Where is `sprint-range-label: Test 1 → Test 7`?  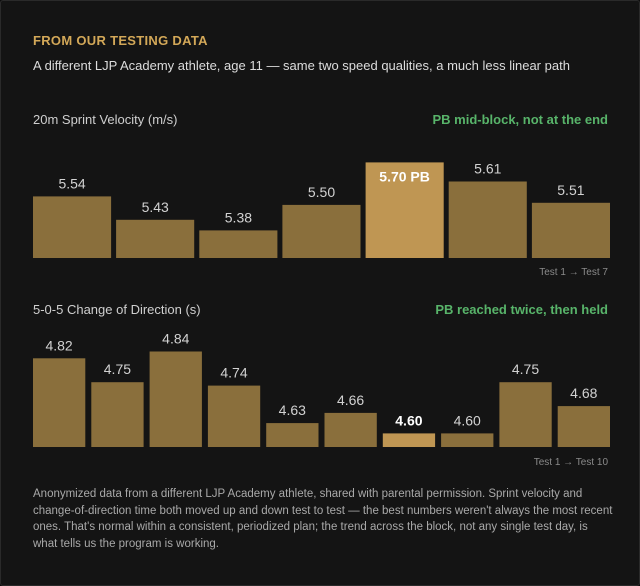 sprint-range-label: Test 1 → Test 7 is located at coordinates (573, 272).